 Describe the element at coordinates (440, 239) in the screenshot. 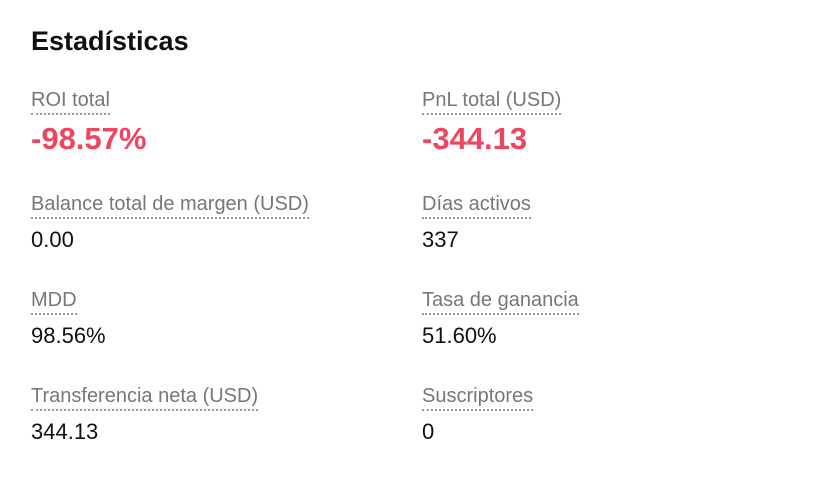

I see `stat-value: 337` at that location.